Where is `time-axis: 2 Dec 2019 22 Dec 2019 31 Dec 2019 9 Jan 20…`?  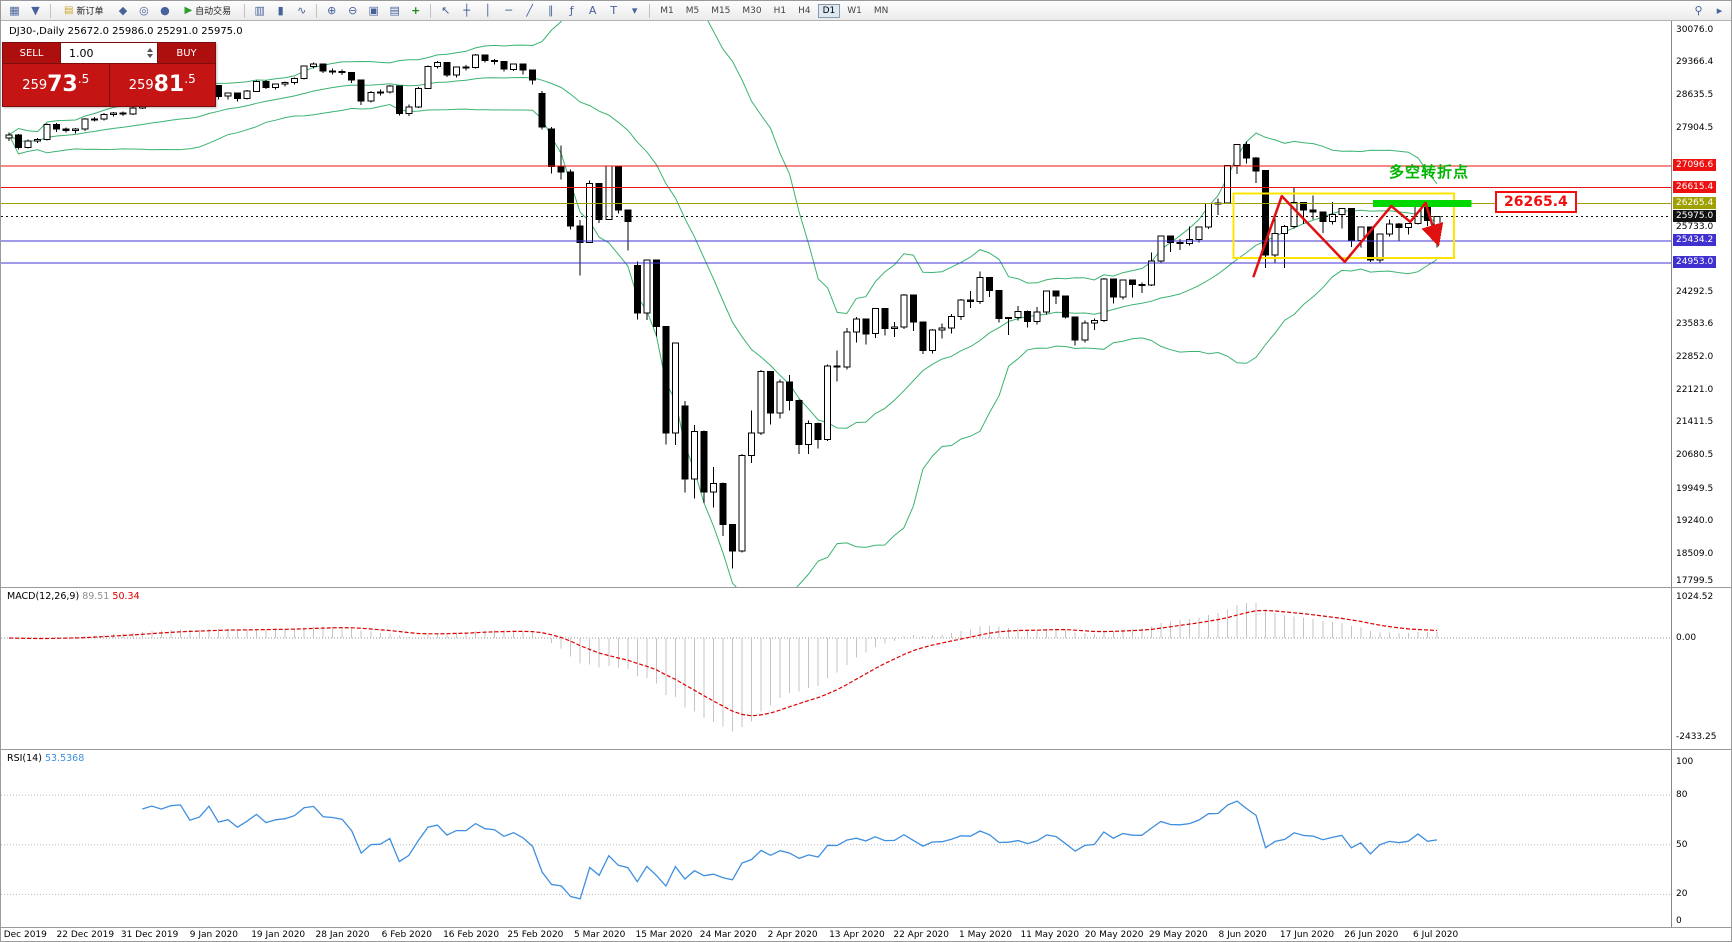 time-axis: 2 Dec 2019 22 Dec 2019 31 Dec 2019 9 Jan 20… is located at coordinates (866, 934).